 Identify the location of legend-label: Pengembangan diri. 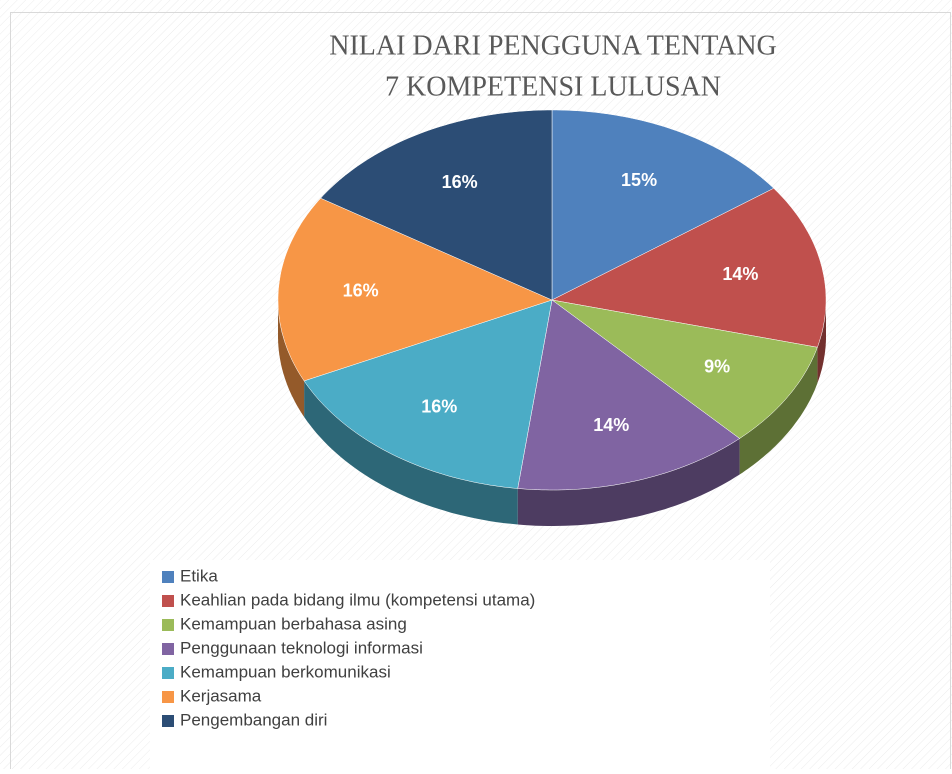
(253, 719).